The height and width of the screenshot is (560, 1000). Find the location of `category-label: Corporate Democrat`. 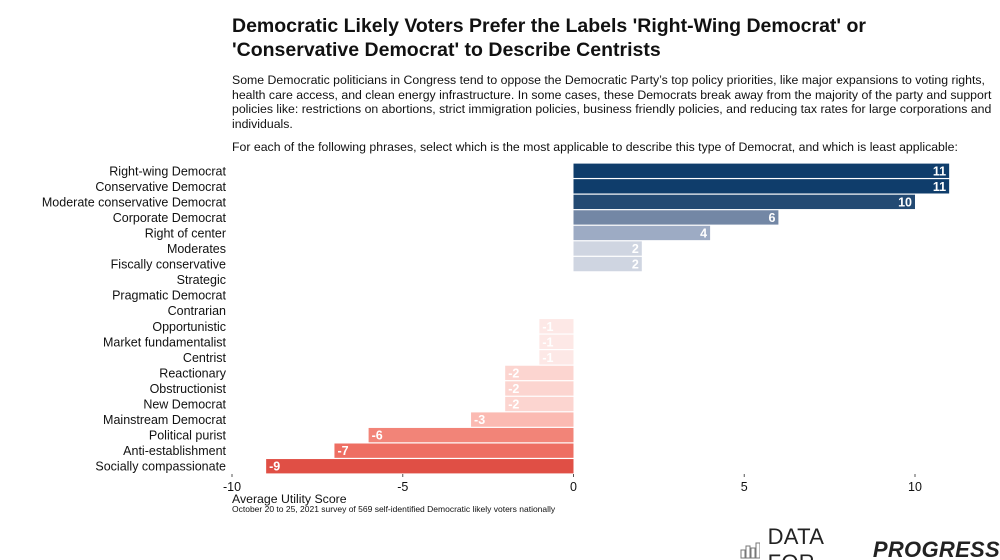

category-label: Corporate Democrat is located at coordinates (170, 218).